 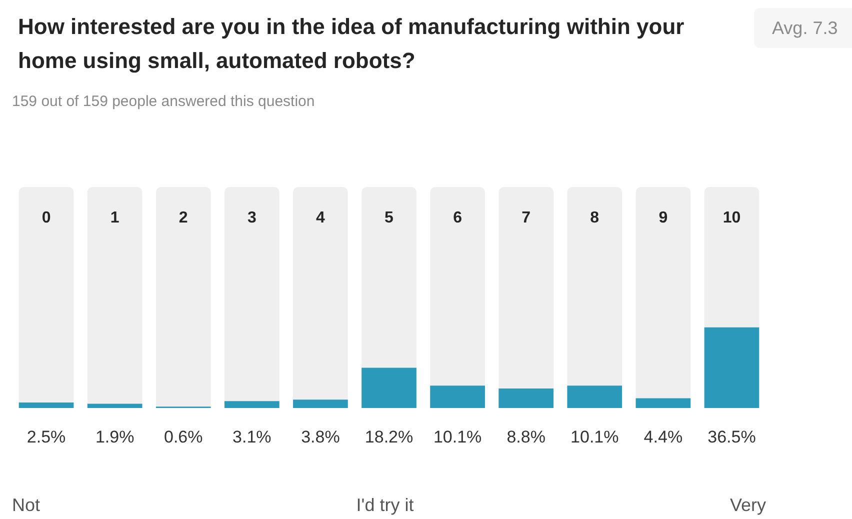 I want to click on x-tick-label: 5, so click(x=389, y=217).